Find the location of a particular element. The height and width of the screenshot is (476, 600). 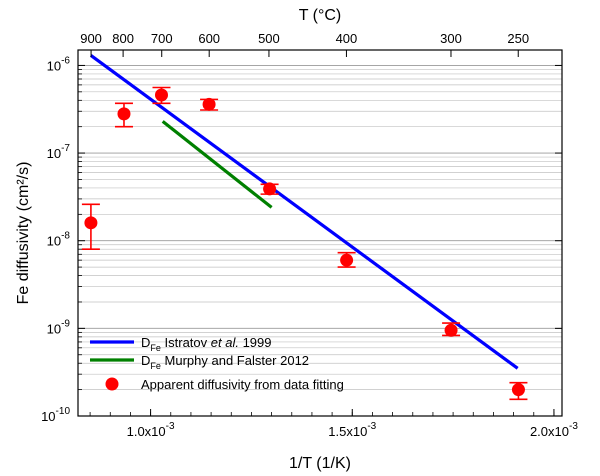

x-tick-label: 1.0x10⁻³ is located at coordinates (151, 430).